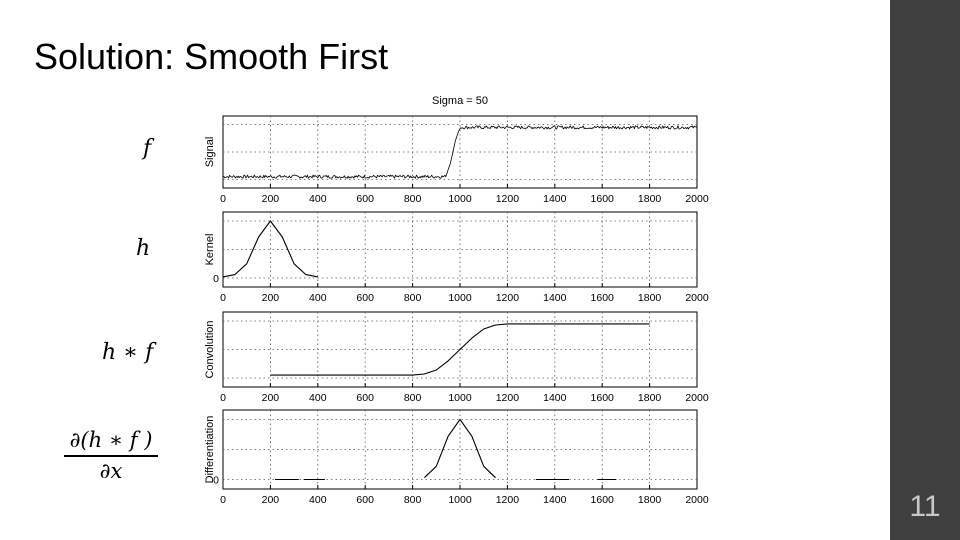 The height and width of the screenshot is (540, 960). What do you see at coordinates (460, 298) in the screenshot?
I see `panel-2-xtick-label: 1000` at bounding box center [460, 298].